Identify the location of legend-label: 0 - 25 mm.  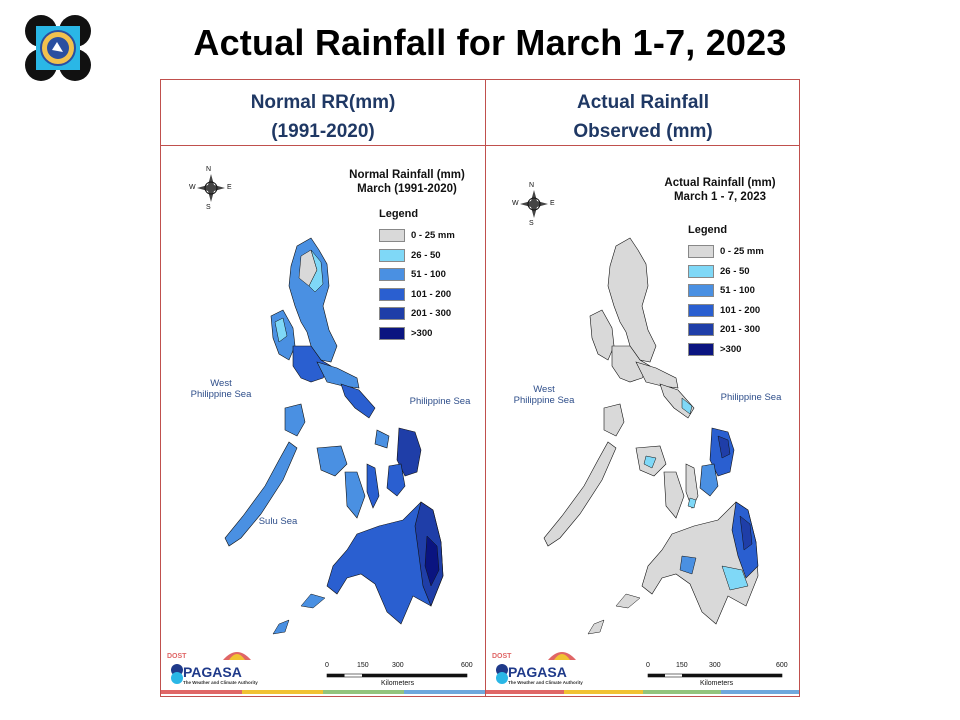
(433, 236).